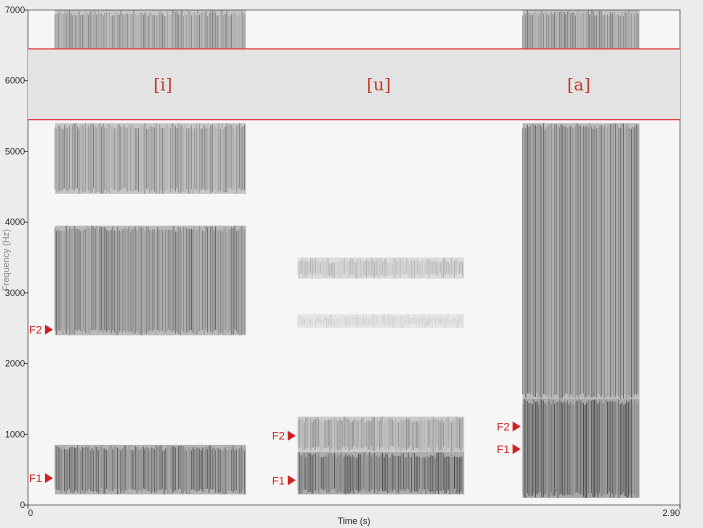 This screenshot has height=528, width=703. I want to click on y-tick-label: 1000, so click(15, 434).